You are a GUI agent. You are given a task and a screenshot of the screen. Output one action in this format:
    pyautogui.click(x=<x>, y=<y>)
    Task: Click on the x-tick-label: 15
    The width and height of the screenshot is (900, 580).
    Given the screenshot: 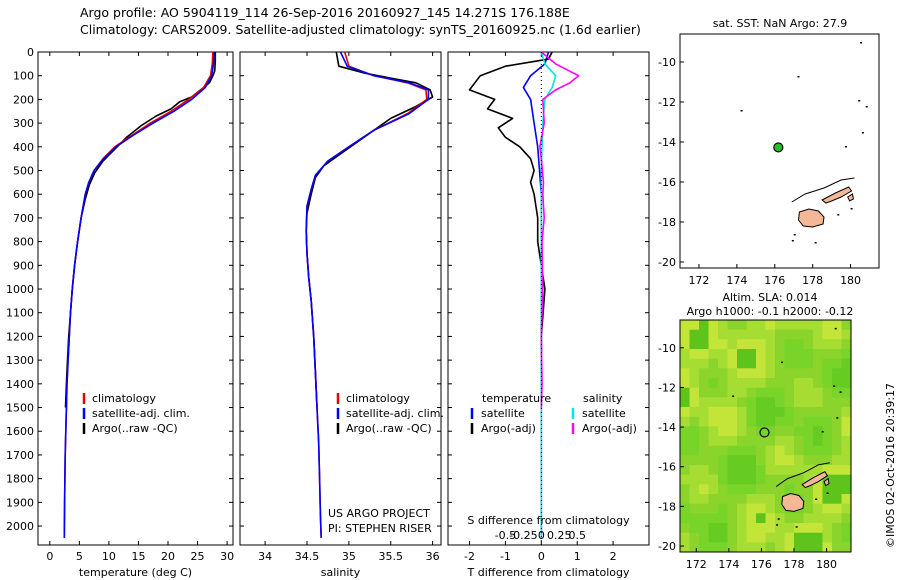 What is the action you would take?
    pyautogui.click(x=138, y=556)
    